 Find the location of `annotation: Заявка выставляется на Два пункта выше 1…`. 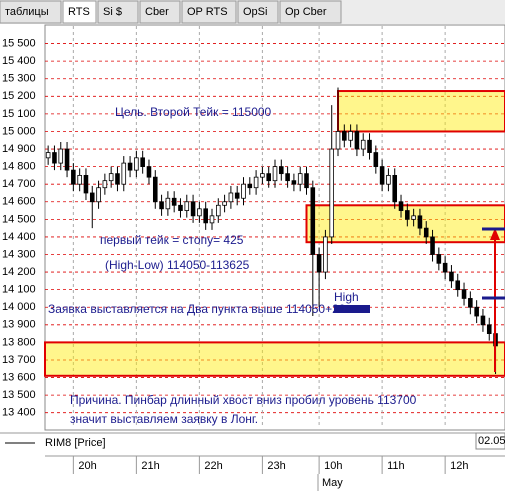

annotation: Заявка выставляется на Два пункта выше 1… is located at coordinates (197, 309).